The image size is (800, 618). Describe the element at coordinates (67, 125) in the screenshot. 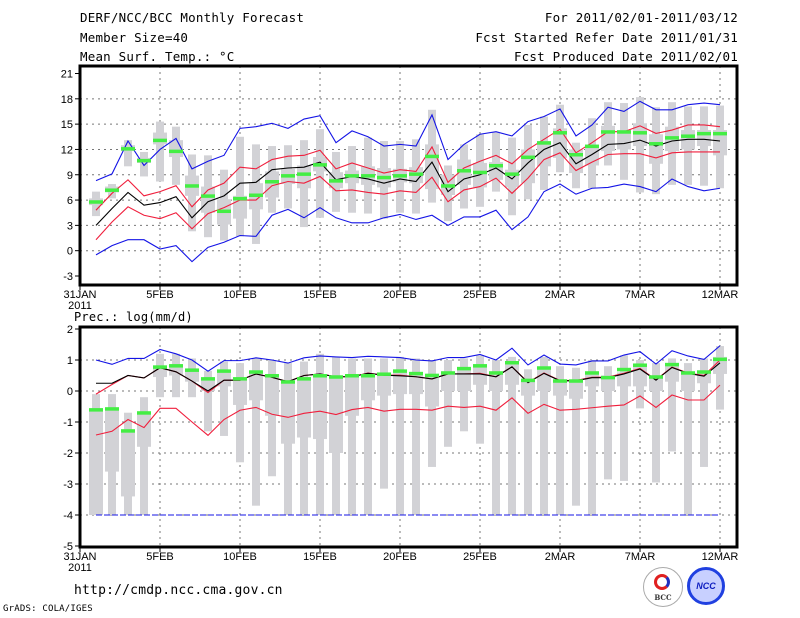

I see `y-tick-label: 15` at that location.